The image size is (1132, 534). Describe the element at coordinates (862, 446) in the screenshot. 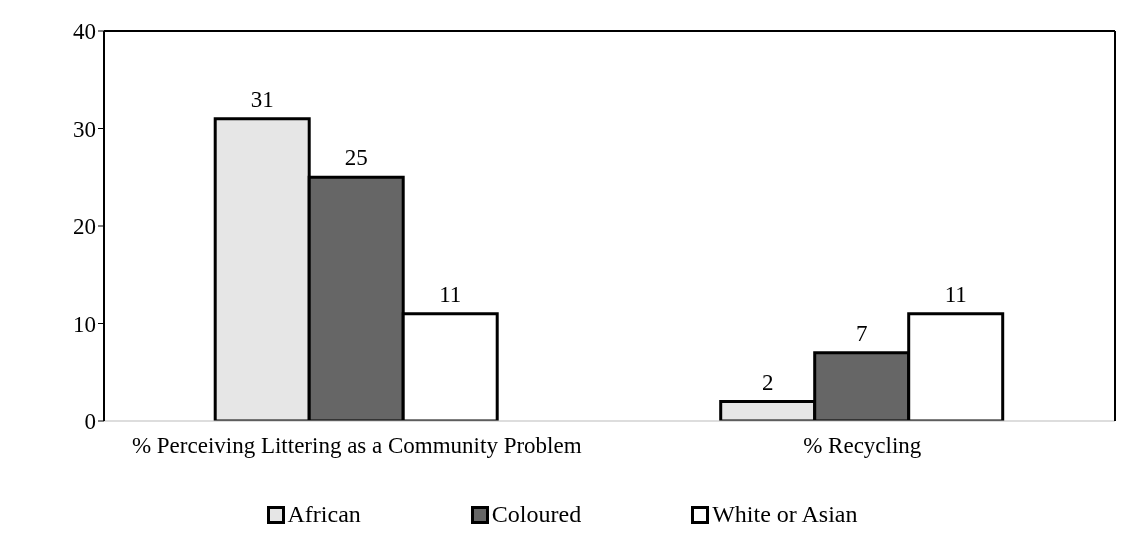

I see `x-tick-label: % Recycling` at that location.